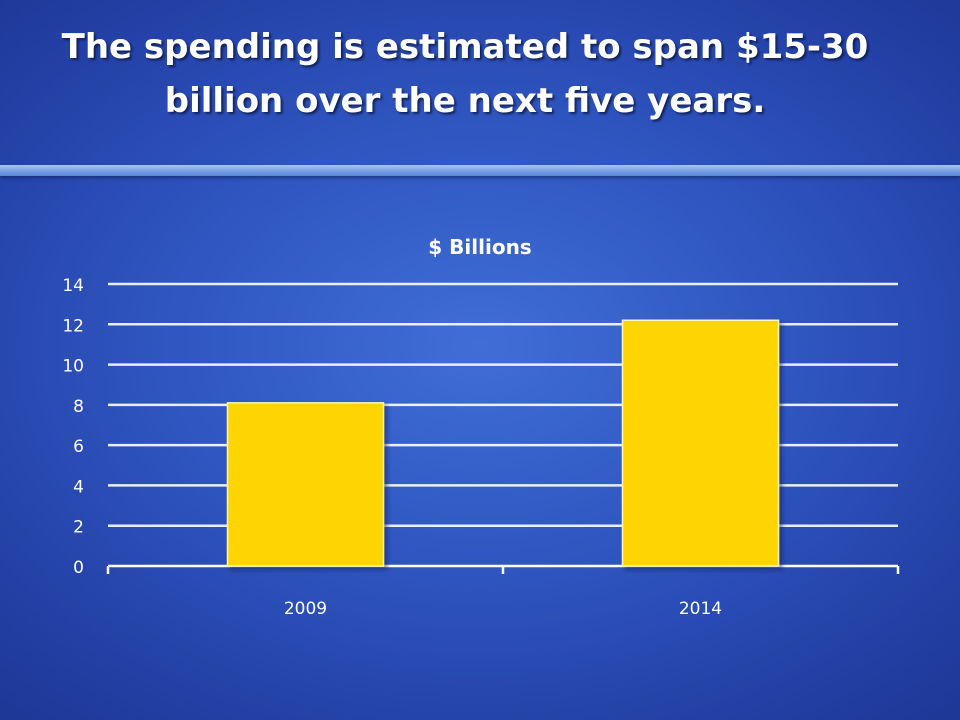 The image size is (960, 720). Describe the element at coordinates (480, 170) in the screenshot. I see `title-divider` at that location.